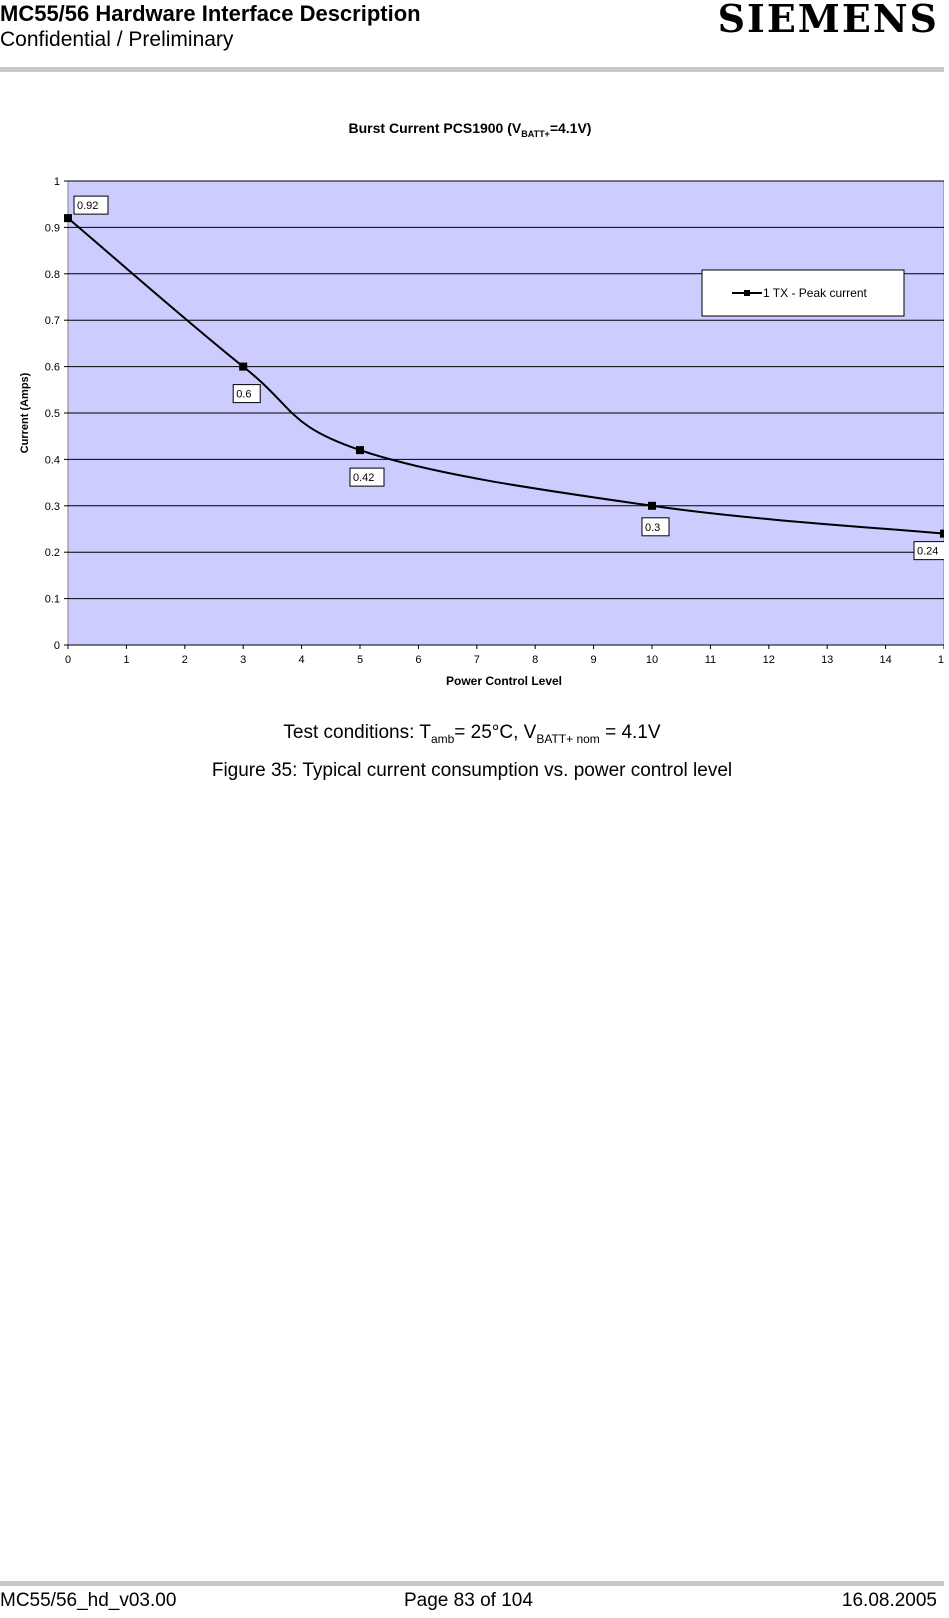 Image resolution: width=949 pixels, height=1618 pixels. I want to click on y-tick-label: 0.4, so click(52, 460).